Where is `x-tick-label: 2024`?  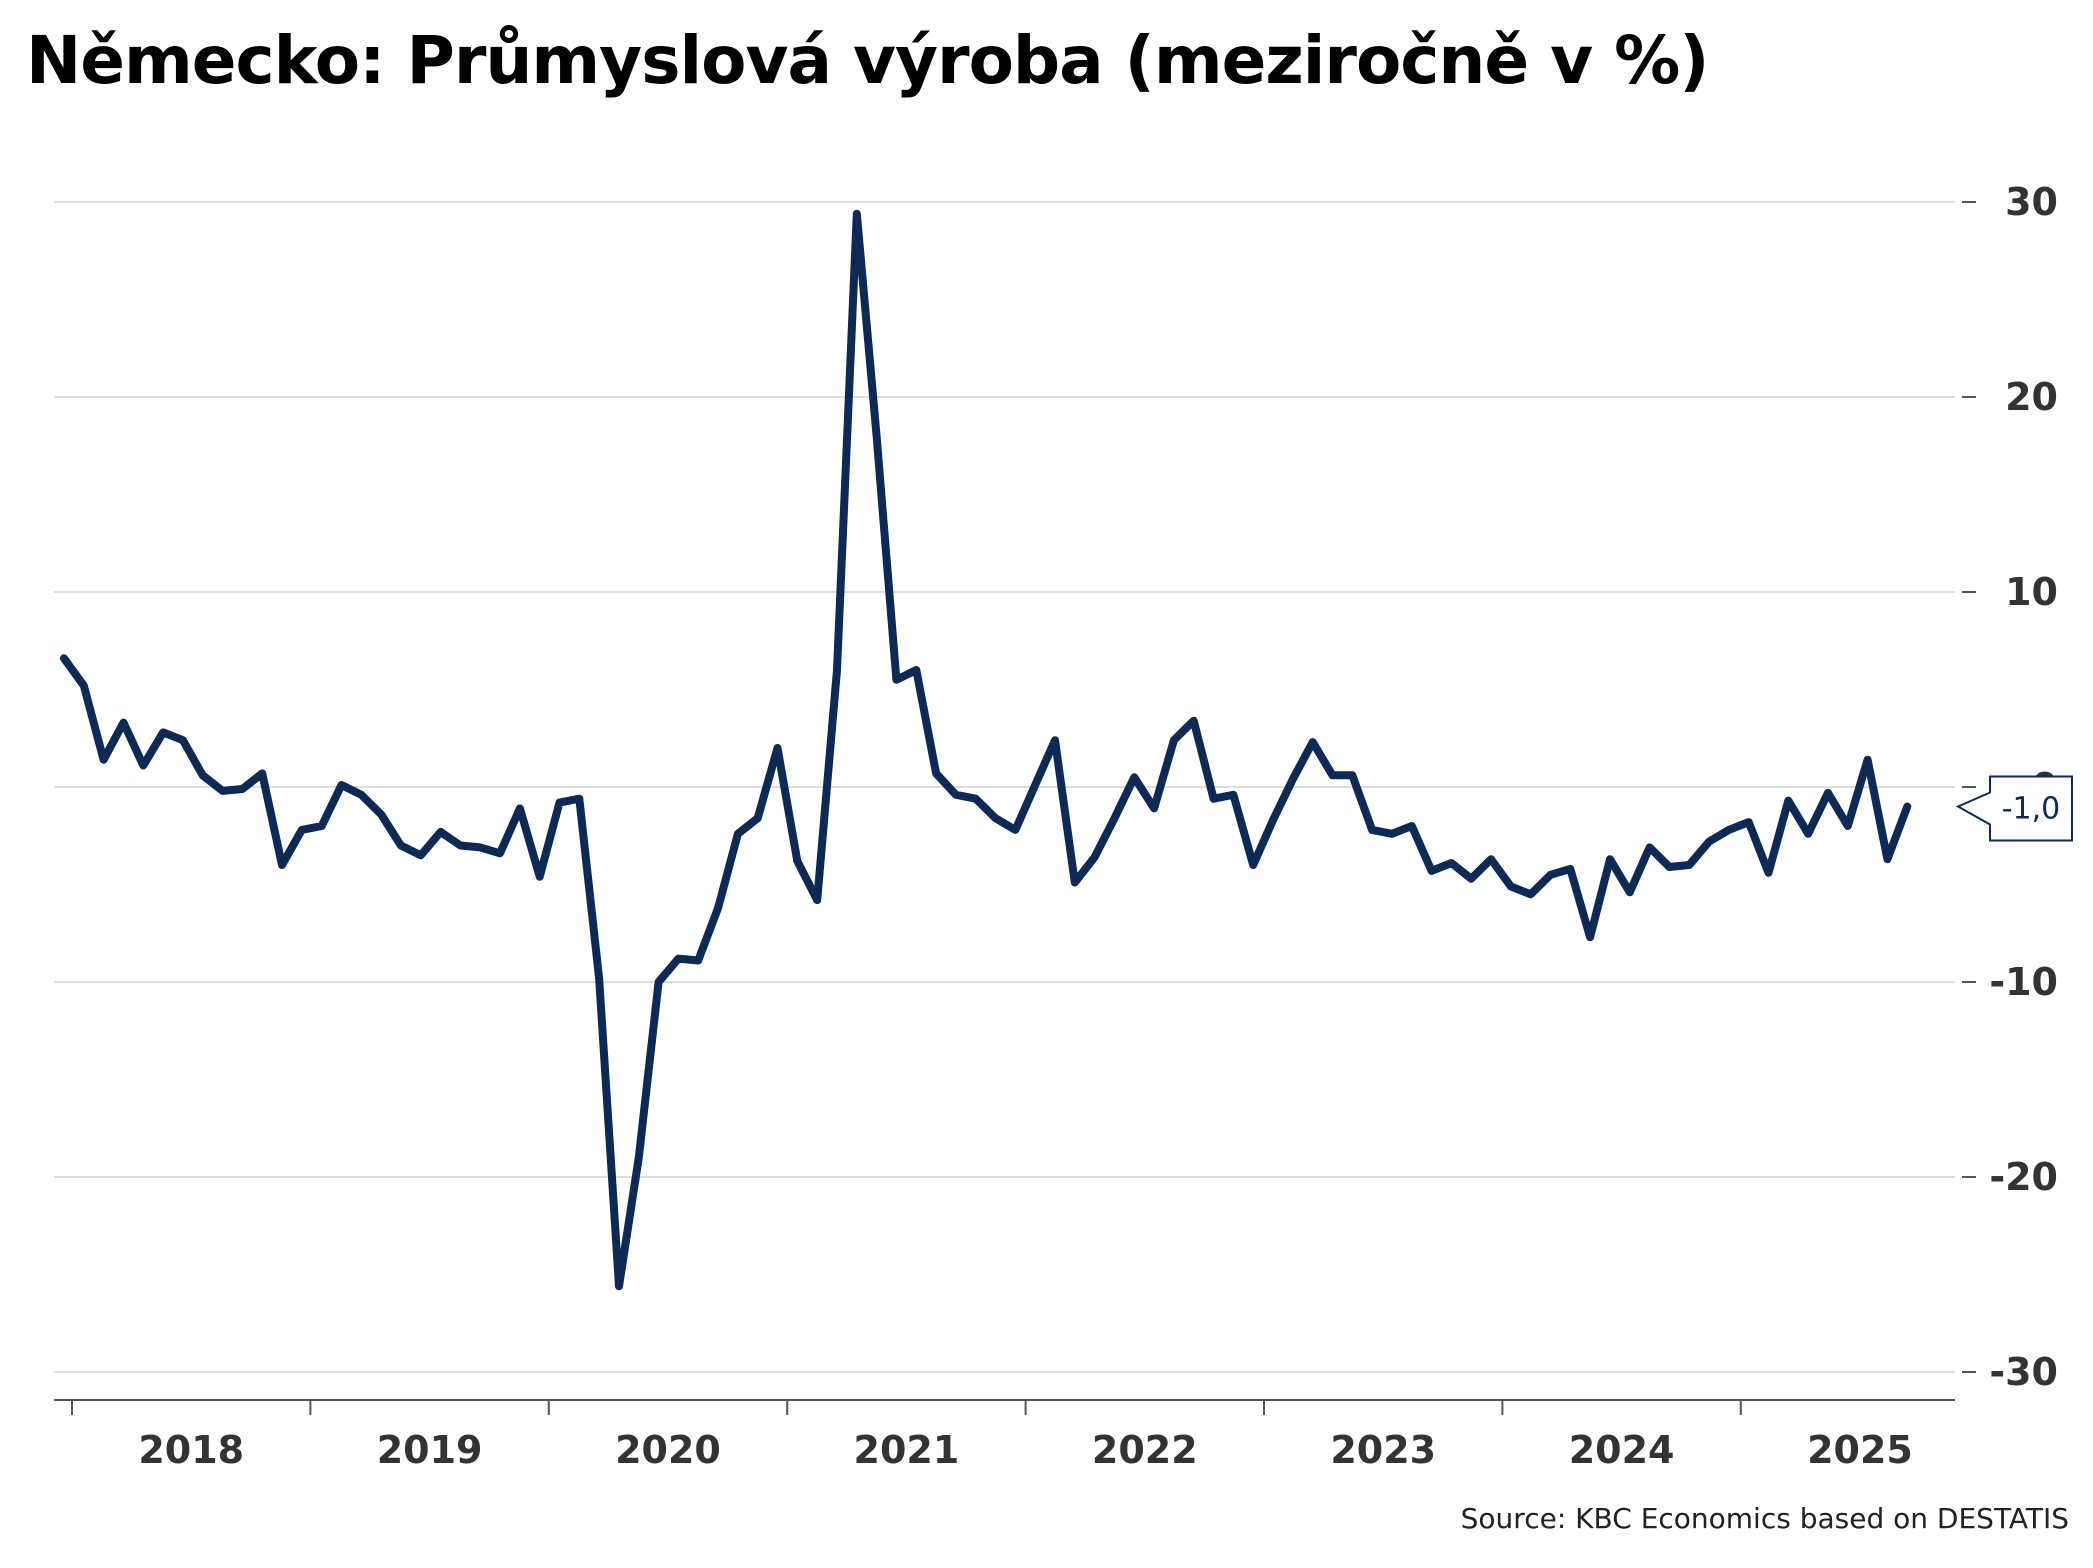
x-tick-label: 2024 is located at coordinates (1622, 1450).